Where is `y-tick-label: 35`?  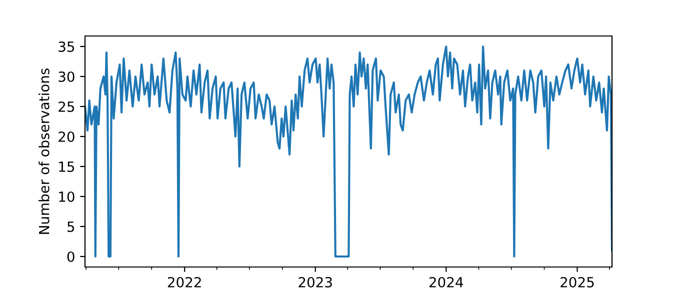
y-tick-label: 35 is located at coordinates (66, 46).